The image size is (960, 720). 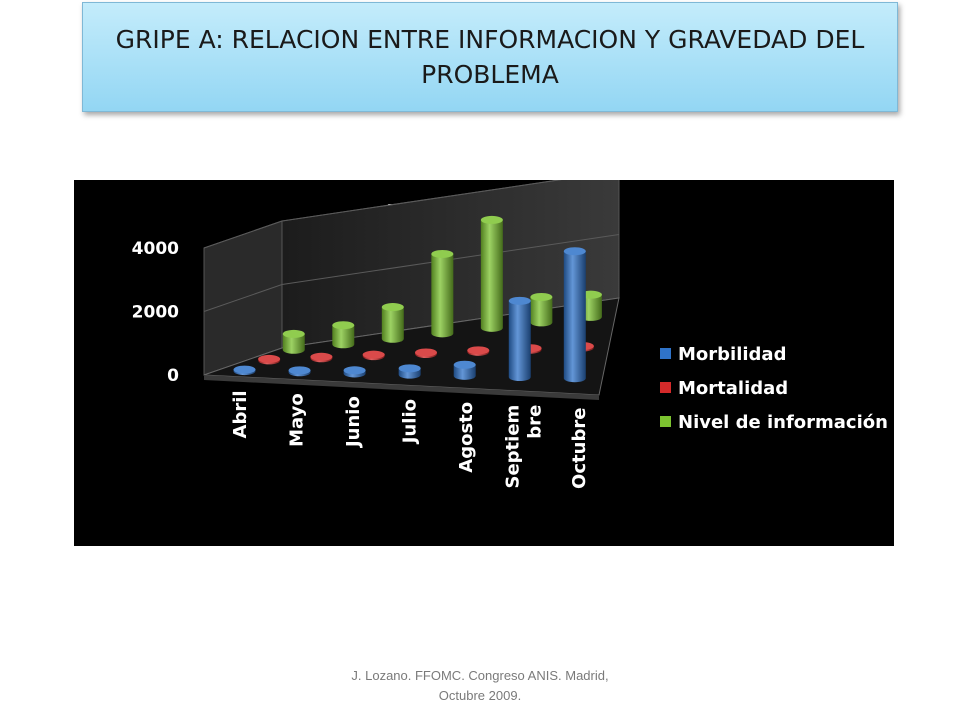 What do you see at coordinates (732, 354) in the screenshot?
I see `legend-label: Morbilidad` at bounding box center [732, 354].